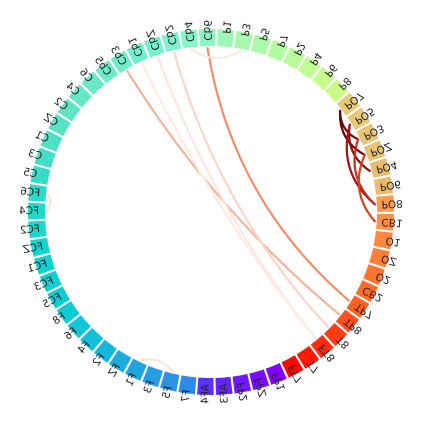 The image size is (423, 422). I want to click on node-segment-fc1, so click(45, 264).